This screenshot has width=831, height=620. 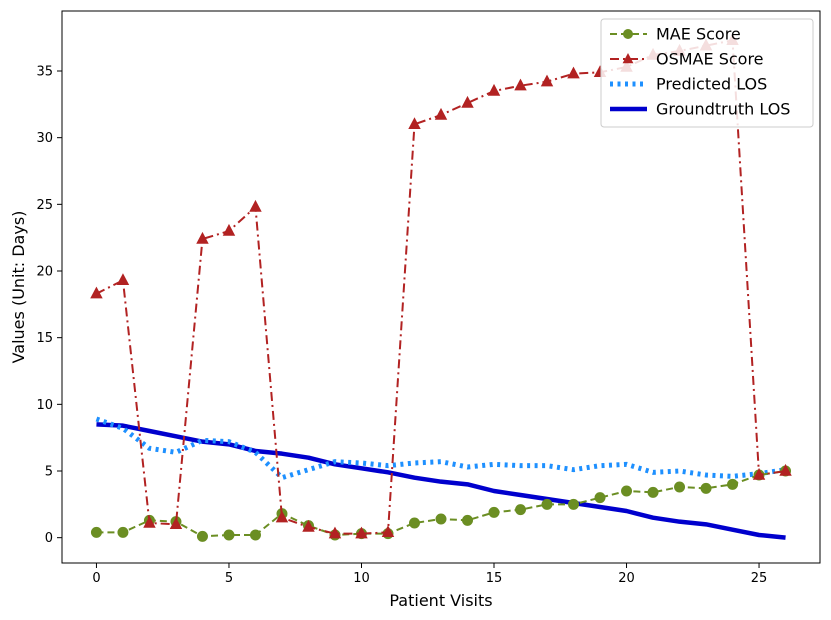 I want to click on y-tick-label: 20, so click(x=44, y=272).